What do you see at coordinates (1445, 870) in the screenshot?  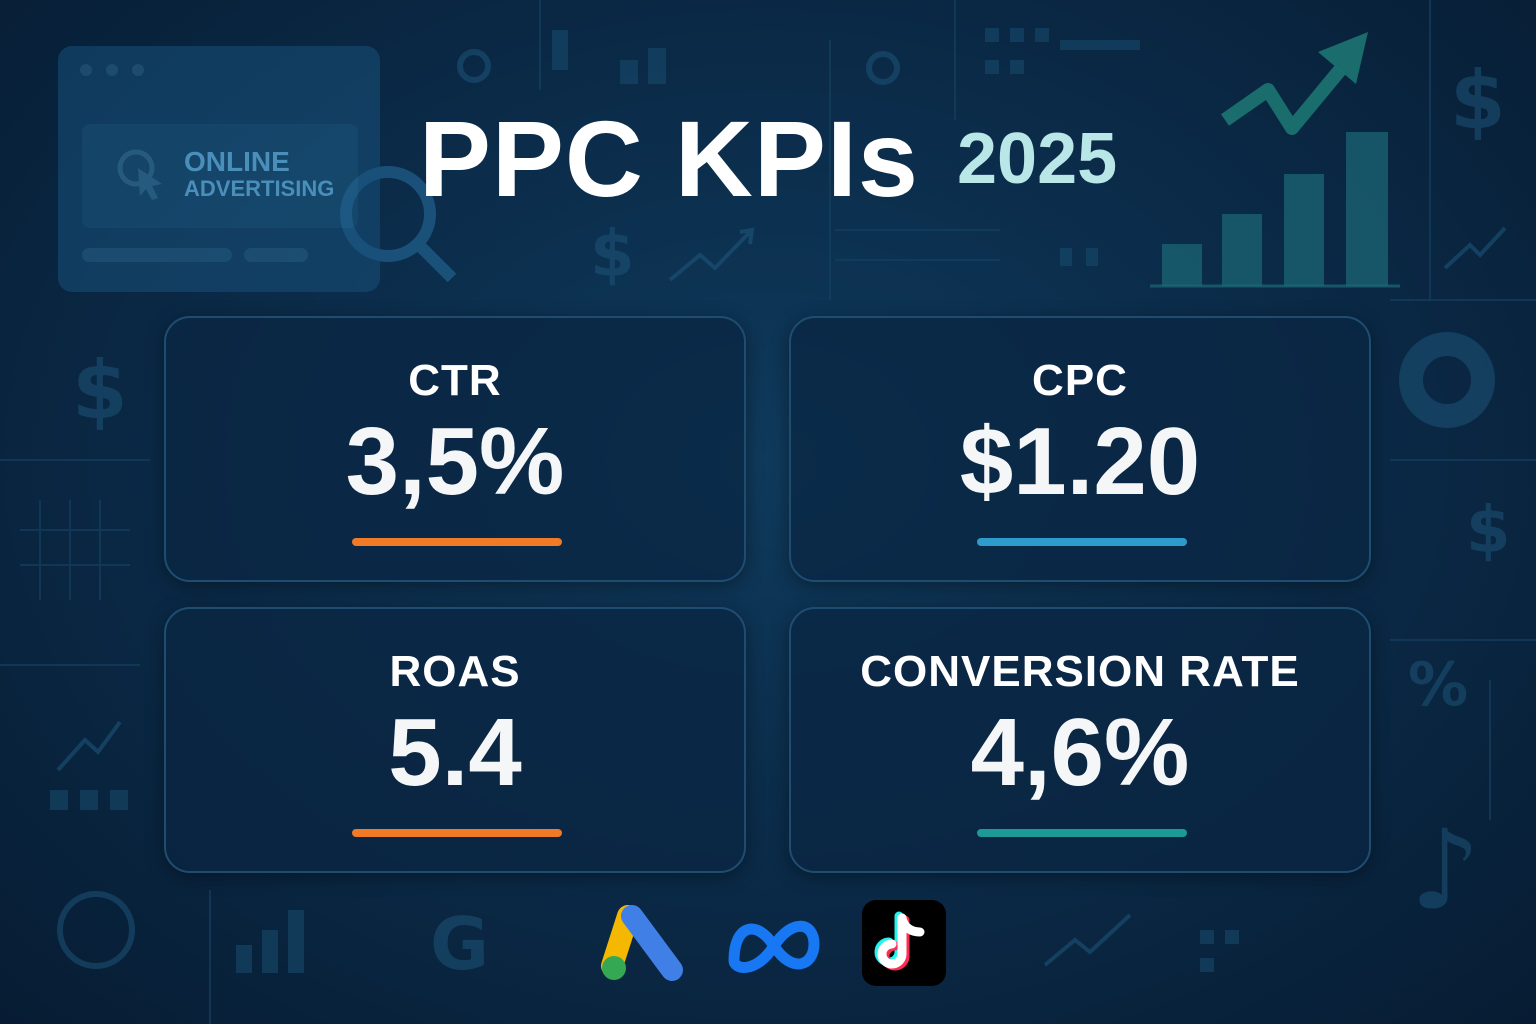 I see `music-note-icon: ♪` at bounding box center [1445, 870].